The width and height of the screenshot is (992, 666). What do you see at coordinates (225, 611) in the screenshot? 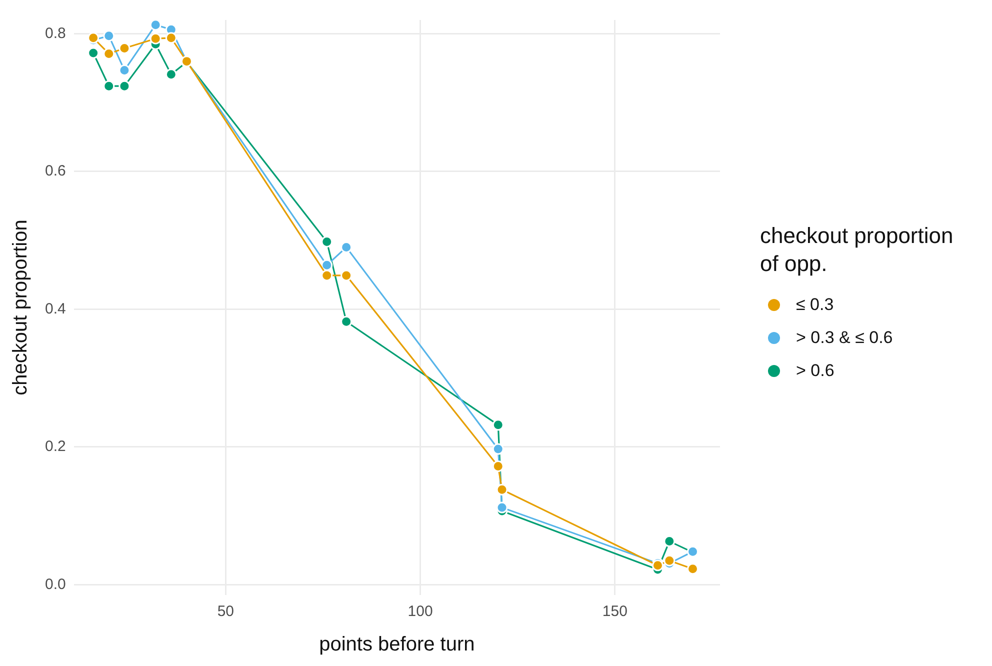
I see `x-tick-label: 50` at bounding box center [225, 611].